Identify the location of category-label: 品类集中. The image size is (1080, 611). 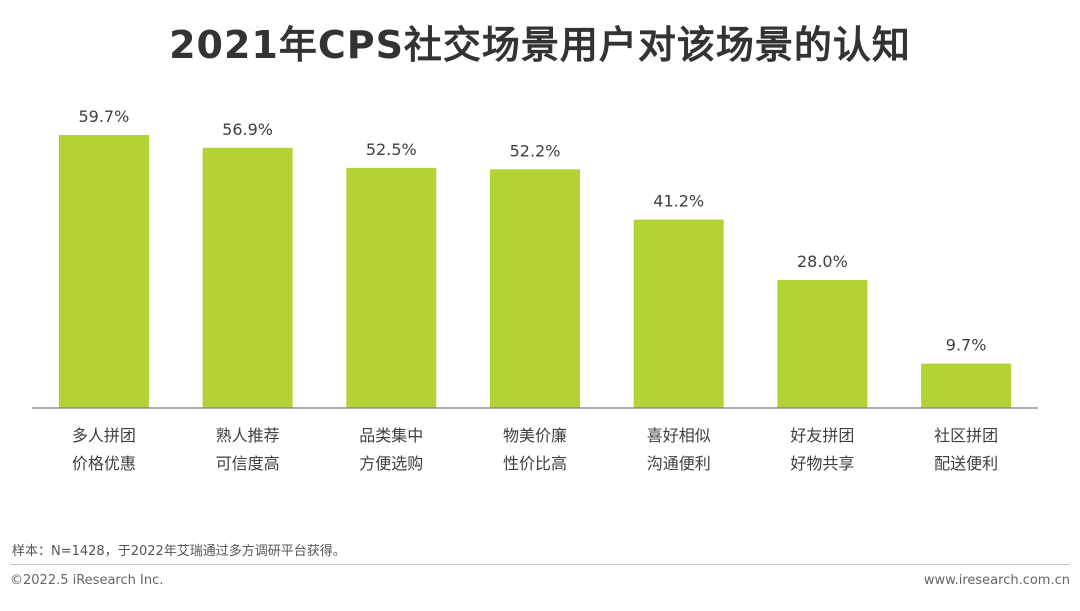
(391, 435).